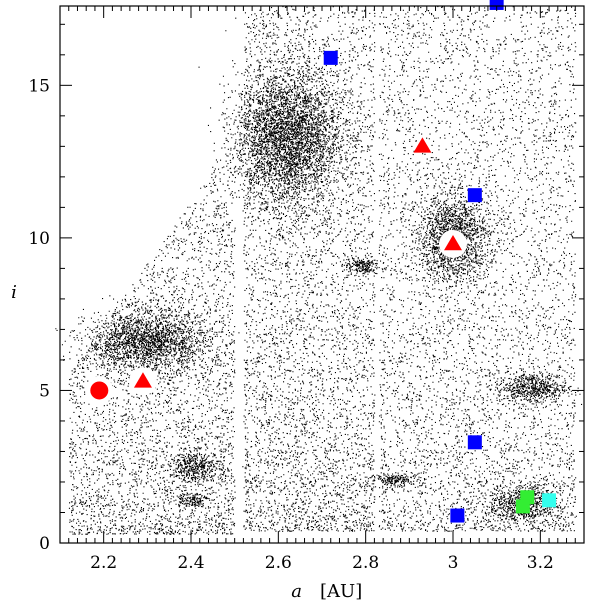 This screenshot has height=603, width=600. Describe the element at coordinates (39, 239) in the screenshot. I see `y-tick-label: 10` at that location.